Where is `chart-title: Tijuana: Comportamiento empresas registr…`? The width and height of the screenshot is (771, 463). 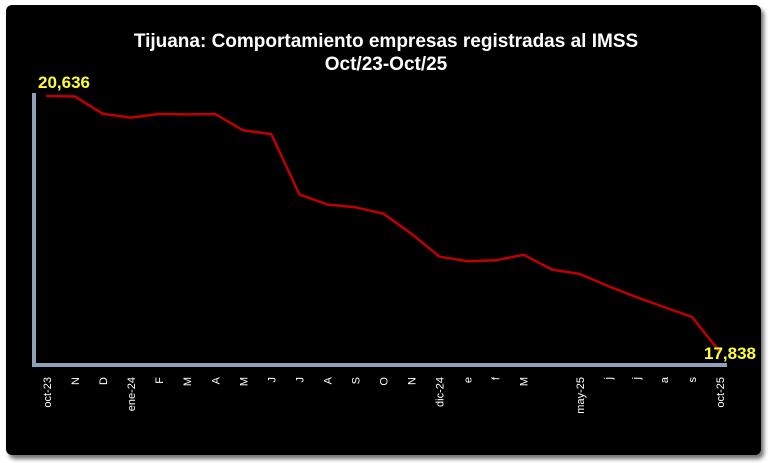 chart-title: Tijuana: Comportamiento empresas registr… is located at coordinates (386, 41).